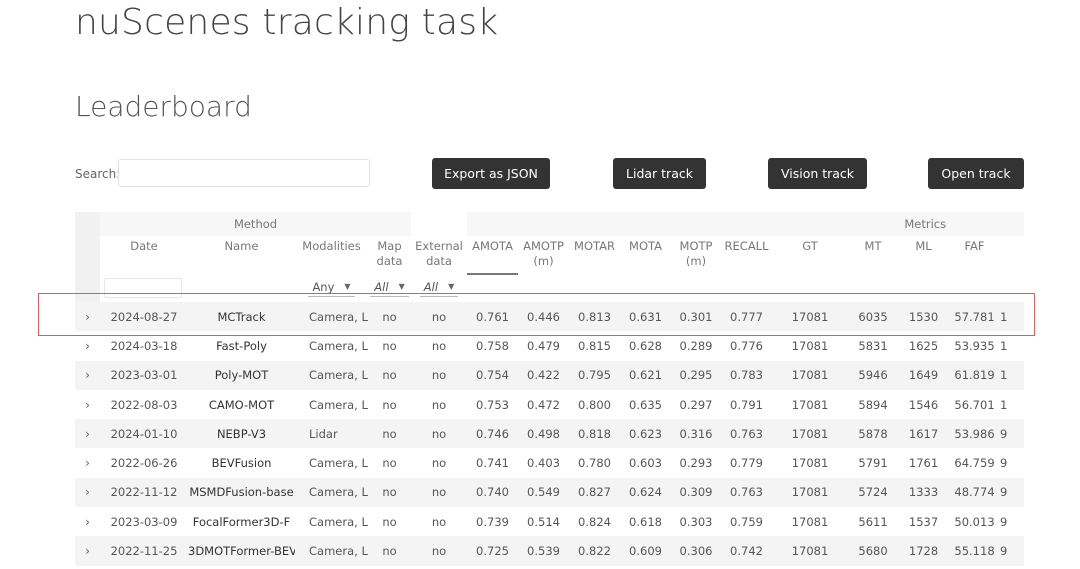 The width and height of the screenshot is (1080, 569). Describe the element at coordinates (924, 463) in the screenshot. I see `cell-ml: 1761` at that location.